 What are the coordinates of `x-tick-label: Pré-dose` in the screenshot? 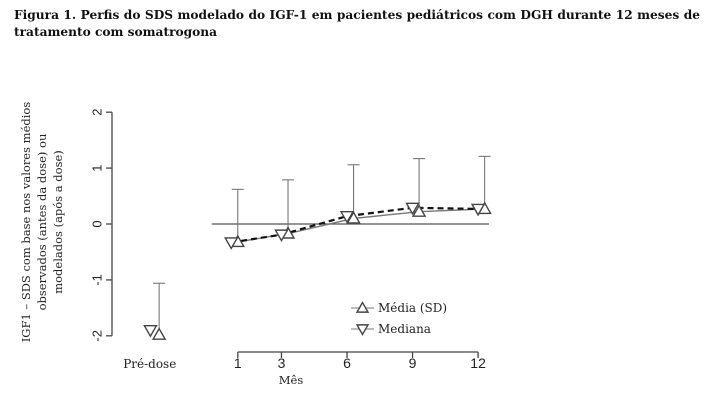 It's located at (149, 364).